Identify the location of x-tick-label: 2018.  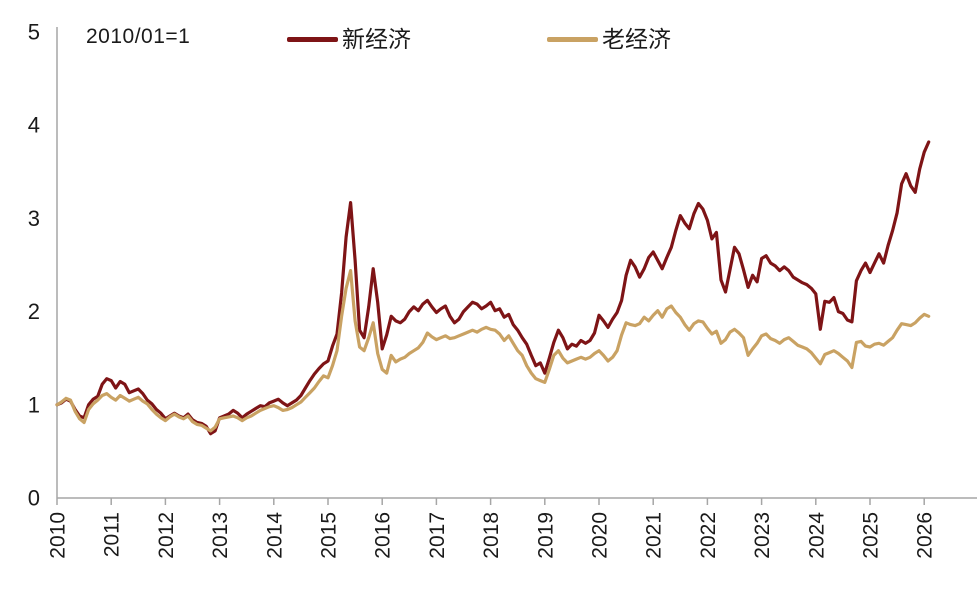
(491, 535).